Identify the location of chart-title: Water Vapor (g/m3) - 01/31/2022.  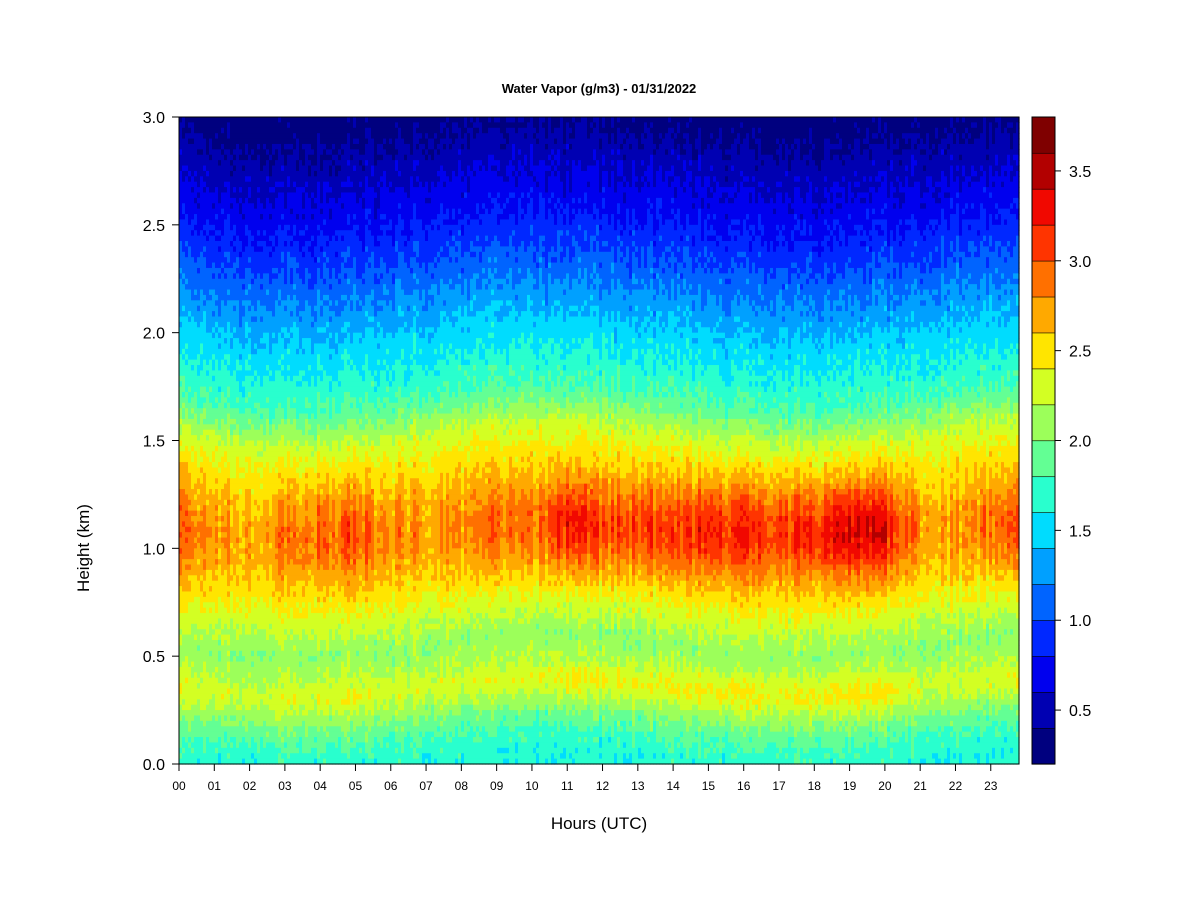
(599, 88).